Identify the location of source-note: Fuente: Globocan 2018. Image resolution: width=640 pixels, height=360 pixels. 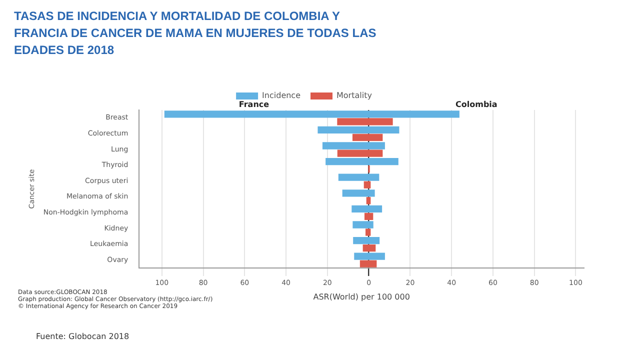
(83, 336).